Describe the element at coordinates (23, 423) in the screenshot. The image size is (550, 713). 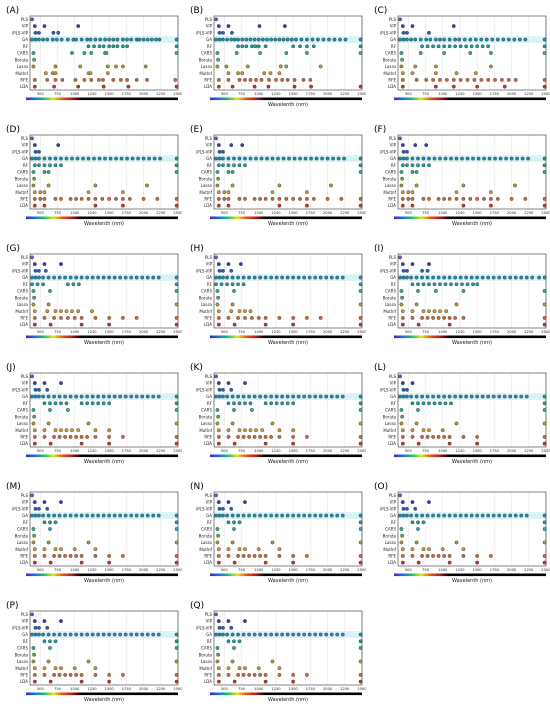
I see `method-label: Lasso` at that location.